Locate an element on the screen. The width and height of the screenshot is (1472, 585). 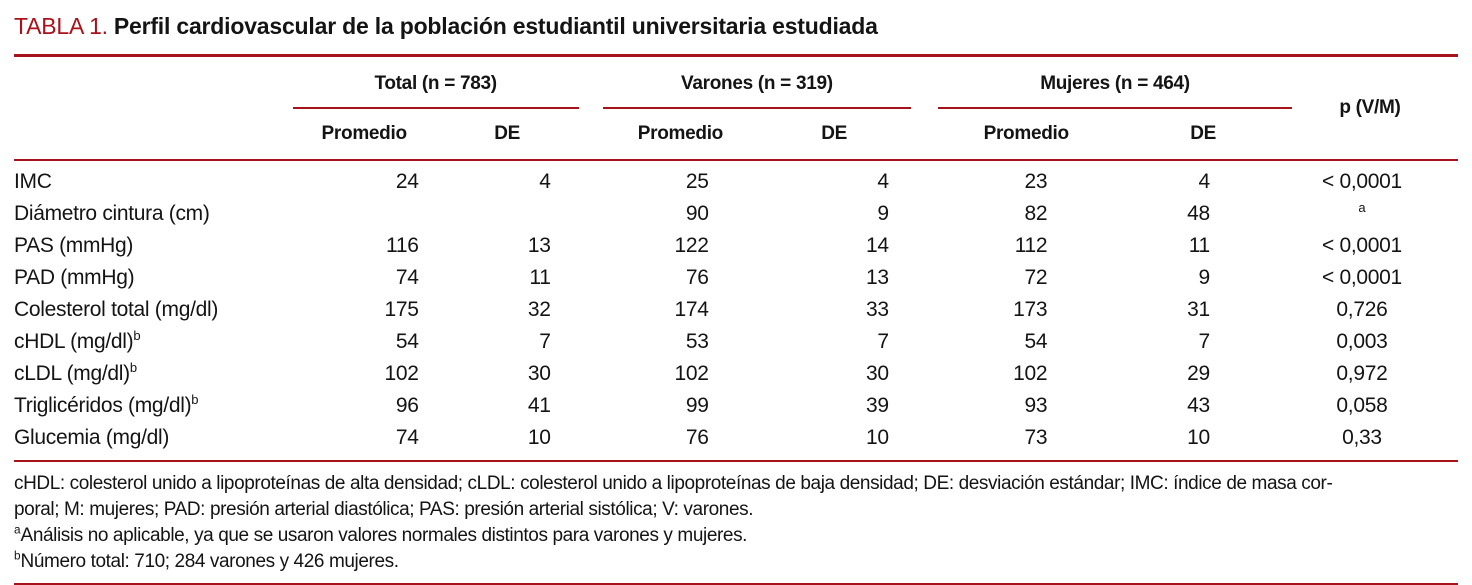
subheader-varones-de: DE is located at coordinates (834, 134).